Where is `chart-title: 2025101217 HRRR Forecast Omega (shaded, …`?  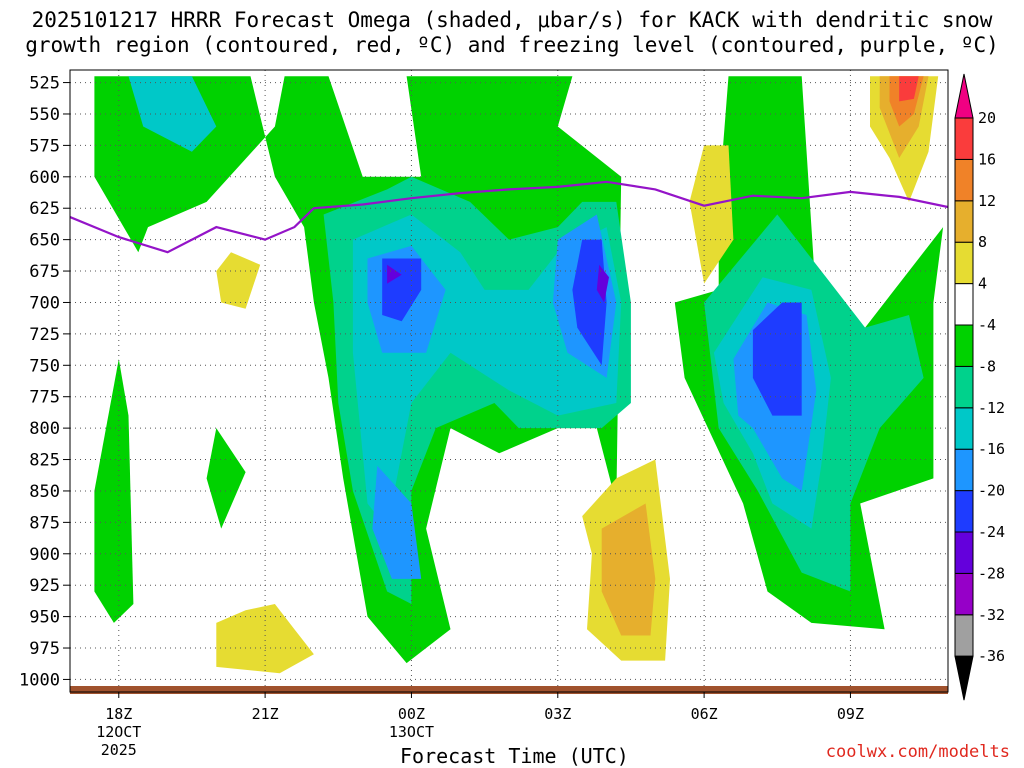 chart-title: 2025101217 HRRR Forecast Omega (shaded, … is located at coordinates (512, 32).